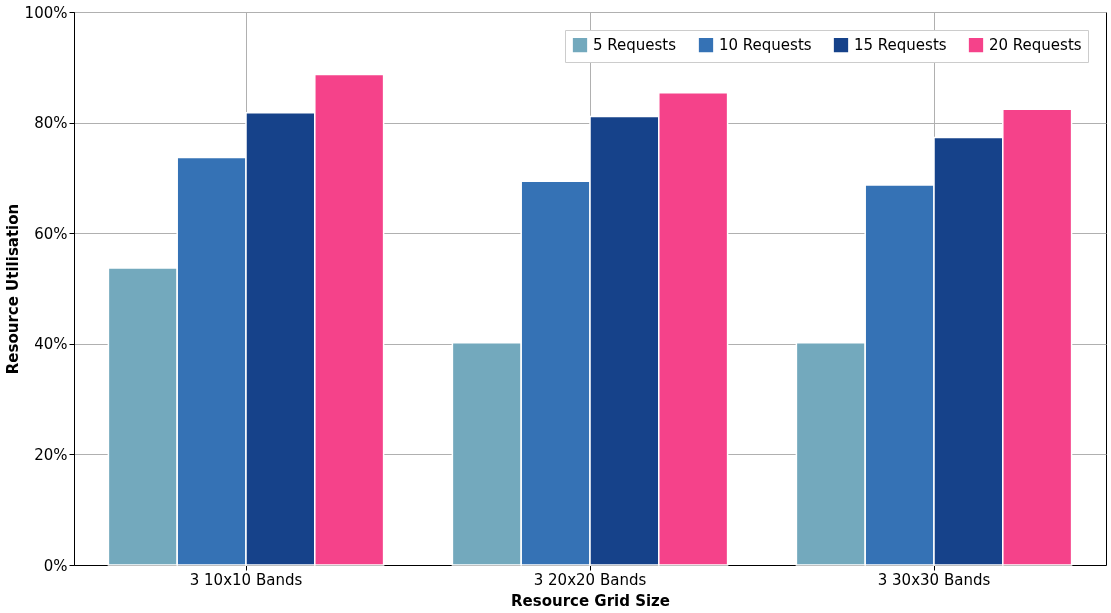 Image resolution: width=1111 pixels, height=613 pixels. I want to click on legend-label: 5 Requests, so click(635, 45).